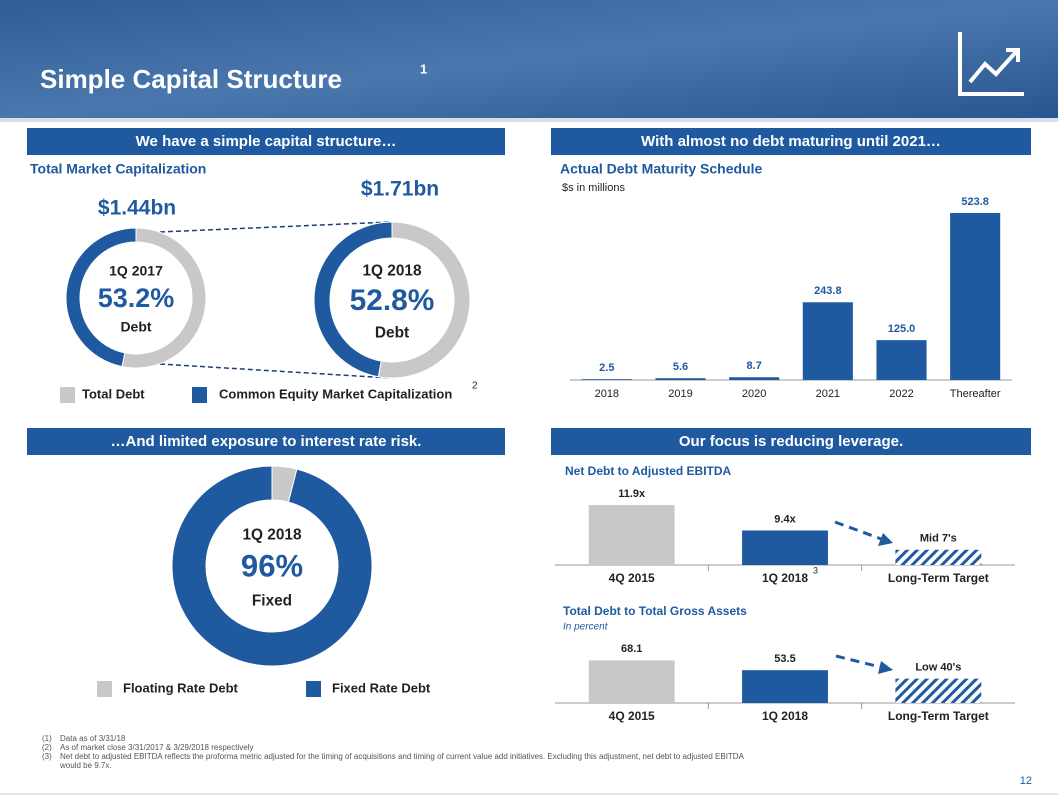  Describe the element at coordinates (181, 687) in the screenshot. I see `legend-label: Floating Rate Debt` at that location.